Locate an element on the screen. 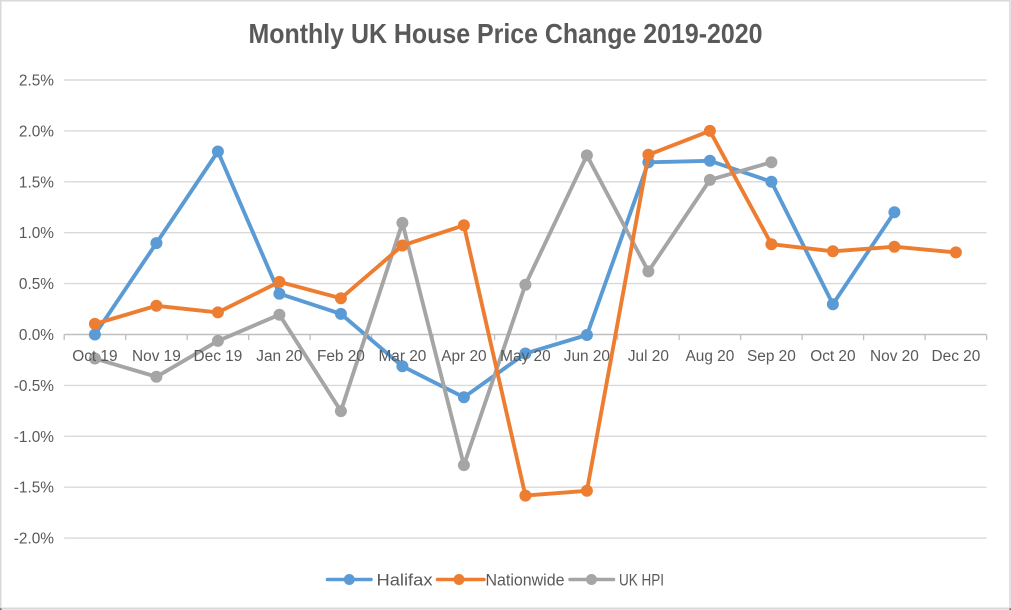 The height and width of the screenshot is (610, 1011). svg-text: -2.0% is located at coordinates (34, 539).